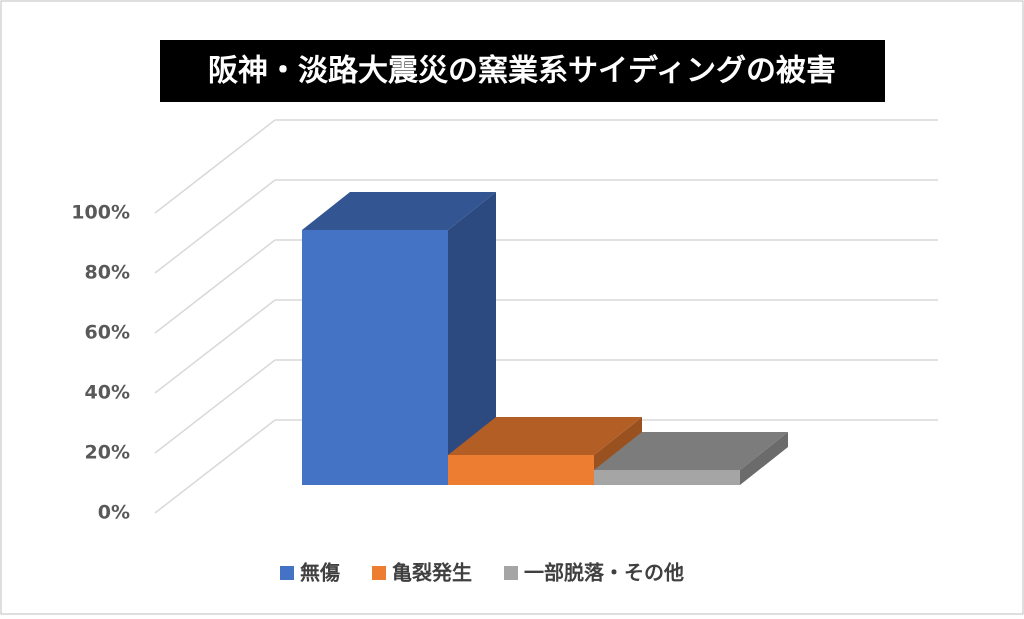 This screenshot has width=1024, height=619. What do you see at coordinates (114, 513) in the screenshot?
I see `y-tick-label: 0%` at bounding box center [114, 513].